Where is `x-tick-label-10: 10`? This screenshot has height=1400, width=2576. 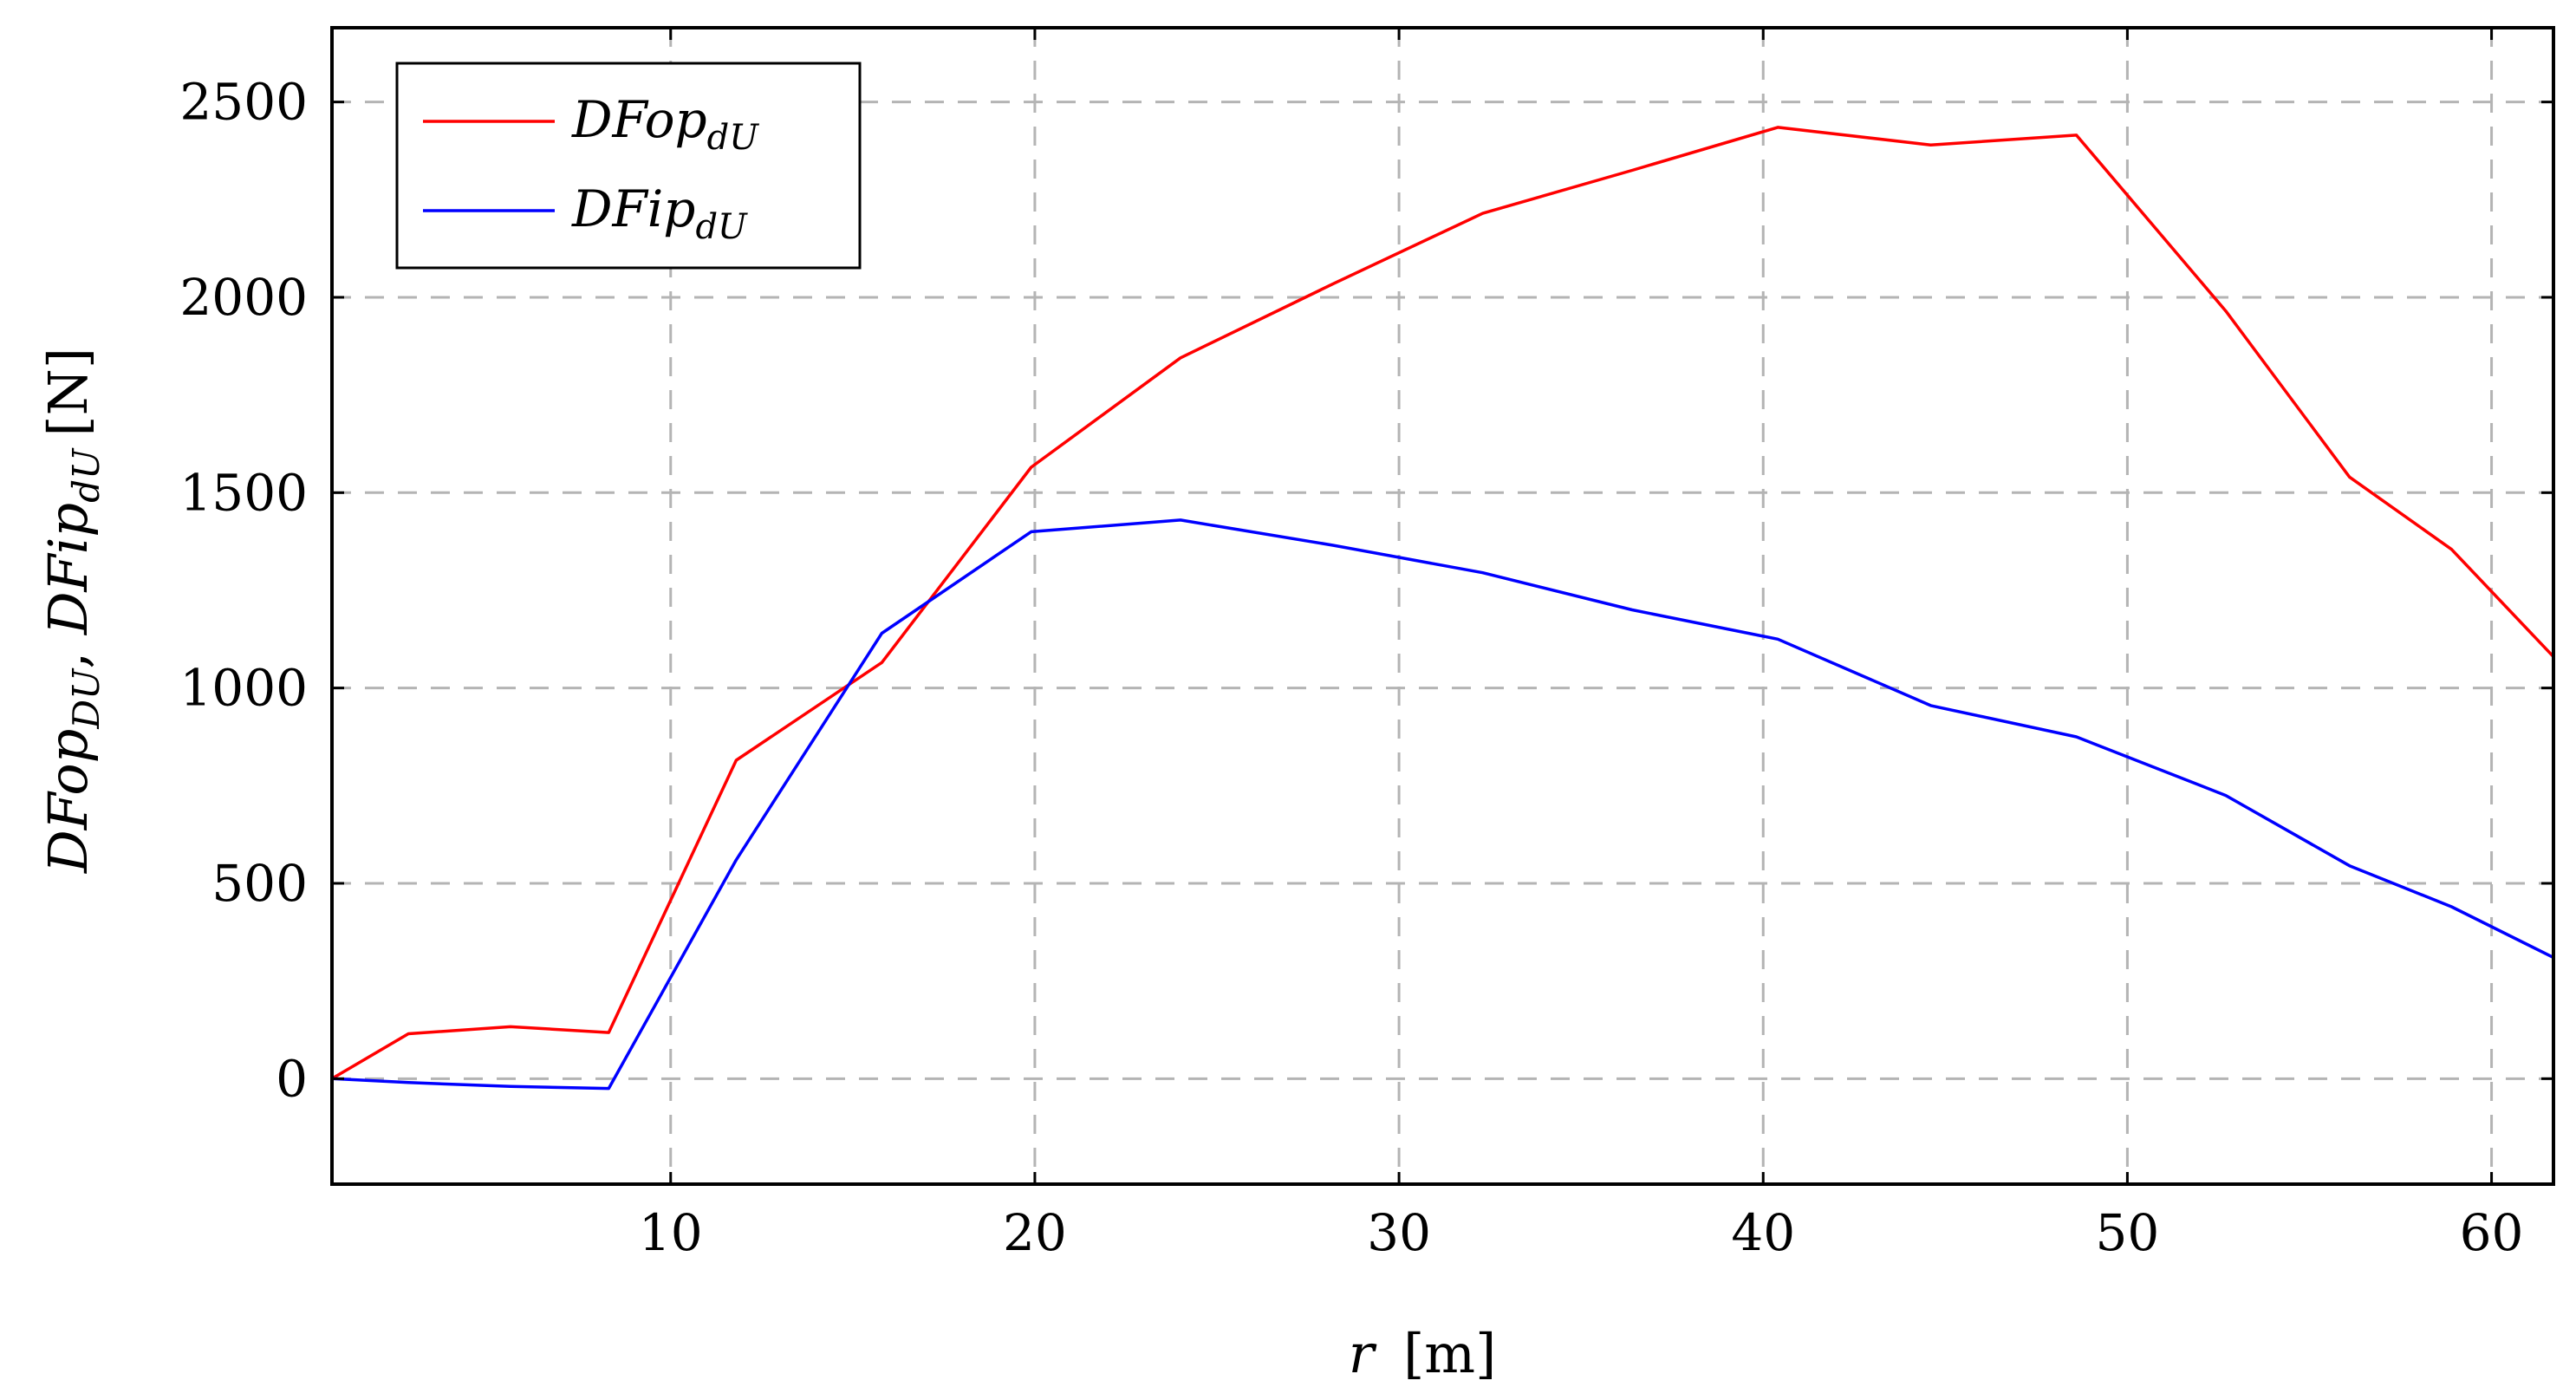
x-tick-label-10: 10 is located at coordinates (671, 1232).